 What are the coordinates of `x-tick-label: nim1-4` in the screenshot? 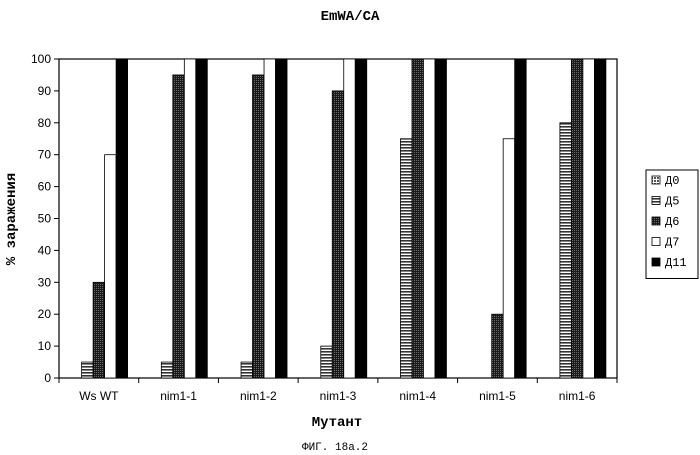 It's located at (417, 396).